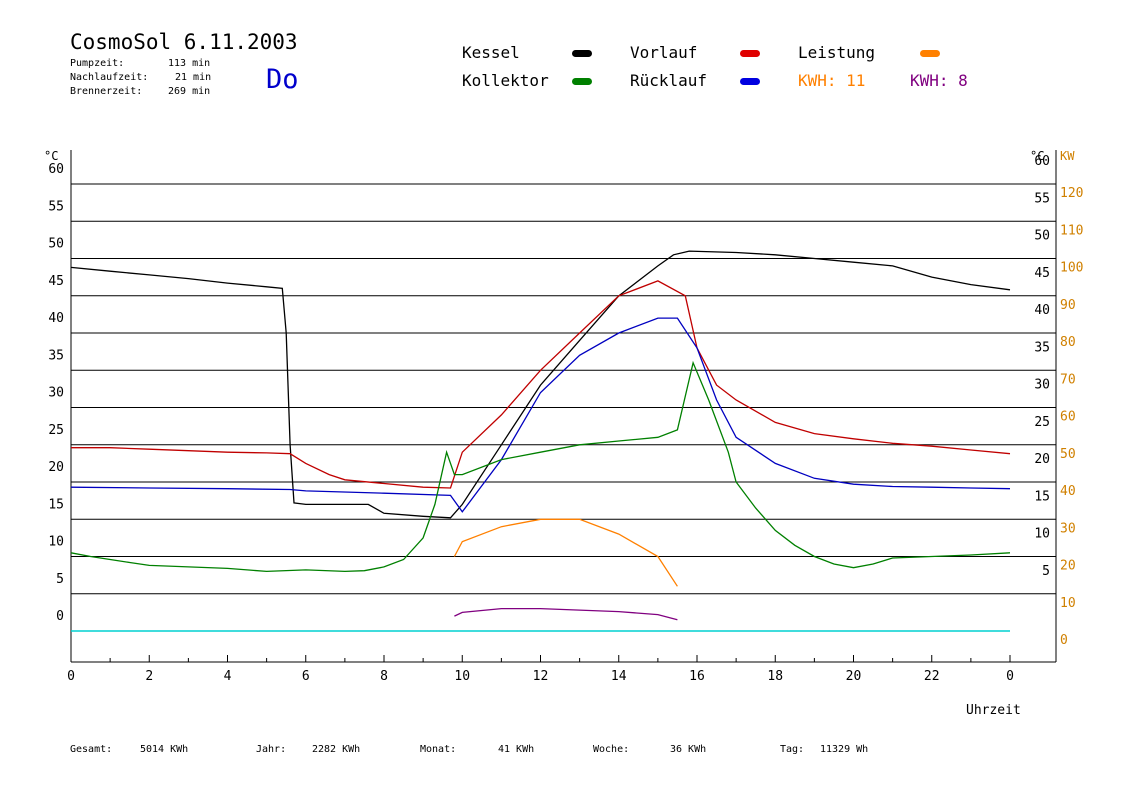 The image size is (1148, 812). Describe the element at coordinates (775, 676) in the screenshot. I see `x-tick-label: 18` at that location.